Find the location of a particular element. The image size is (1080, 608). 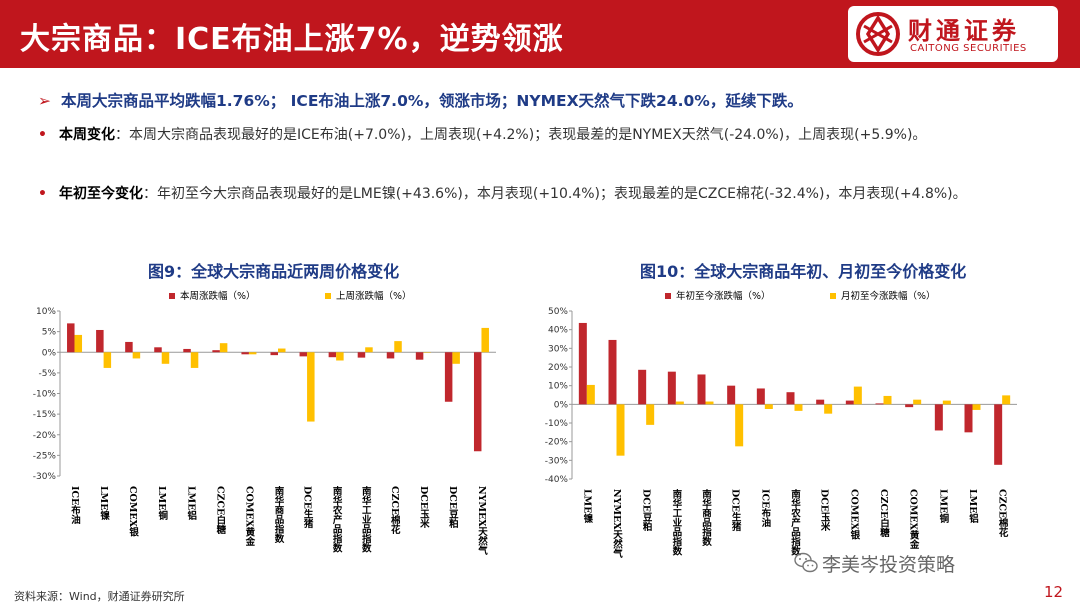

chart1-y-tick-label: 0% is located at coordinates (49, 353).